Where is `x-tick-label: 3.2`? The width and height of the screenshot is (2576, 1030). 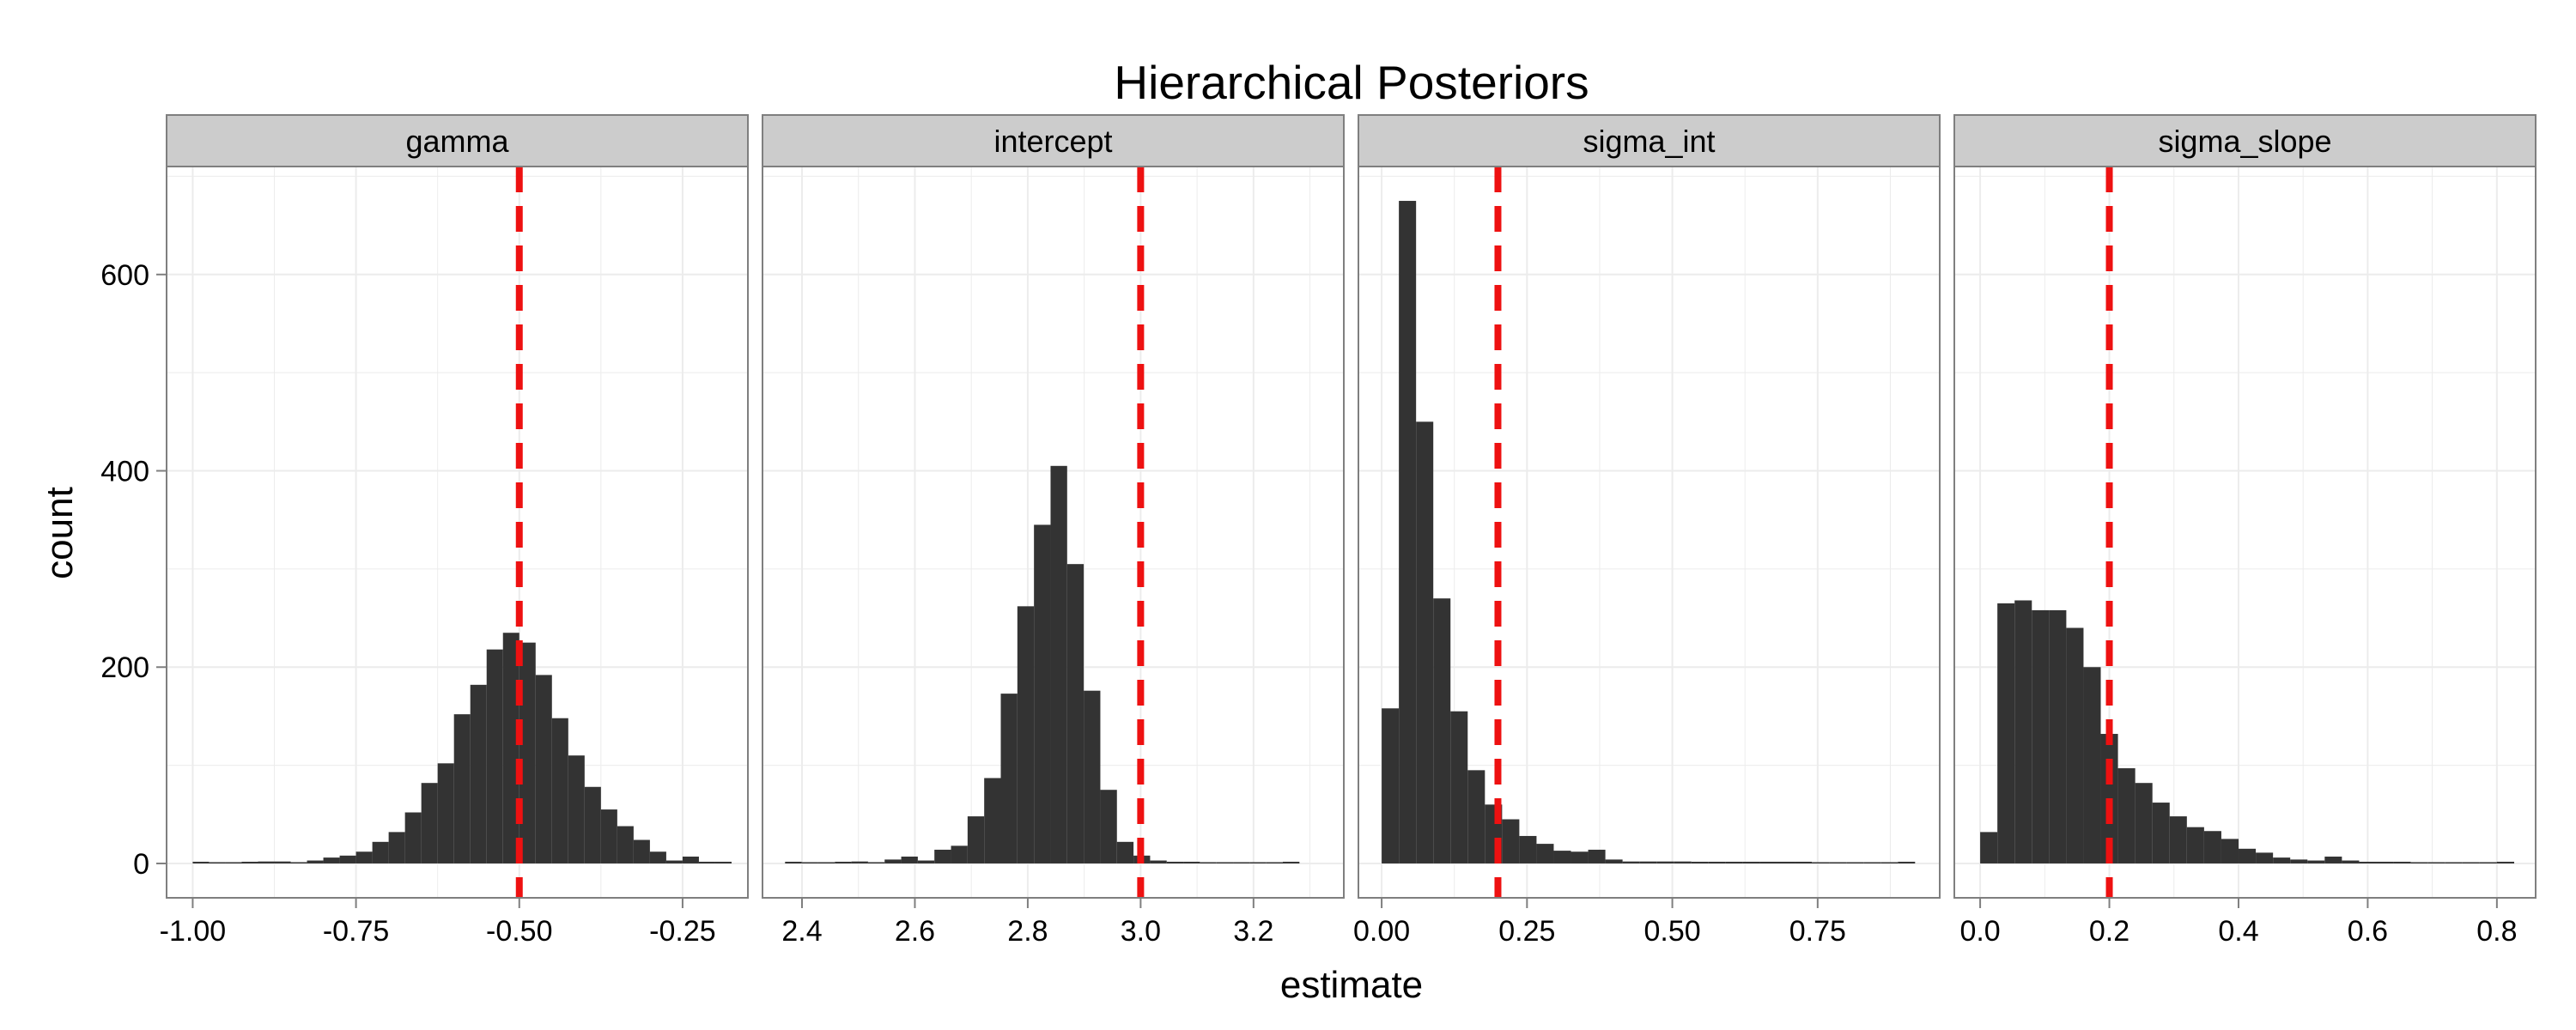
x-tick-label: 3.2 is located at coordinates (1253, 931).